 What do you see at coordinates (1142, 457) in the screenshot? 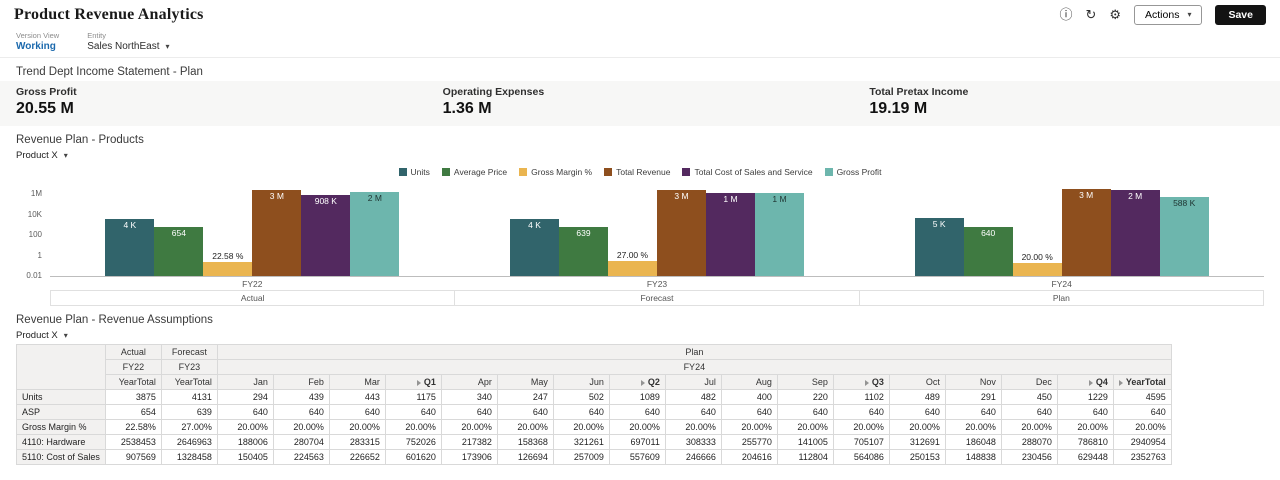
I see `grid-cell: 2352763` at bounding box center [1142, 457].